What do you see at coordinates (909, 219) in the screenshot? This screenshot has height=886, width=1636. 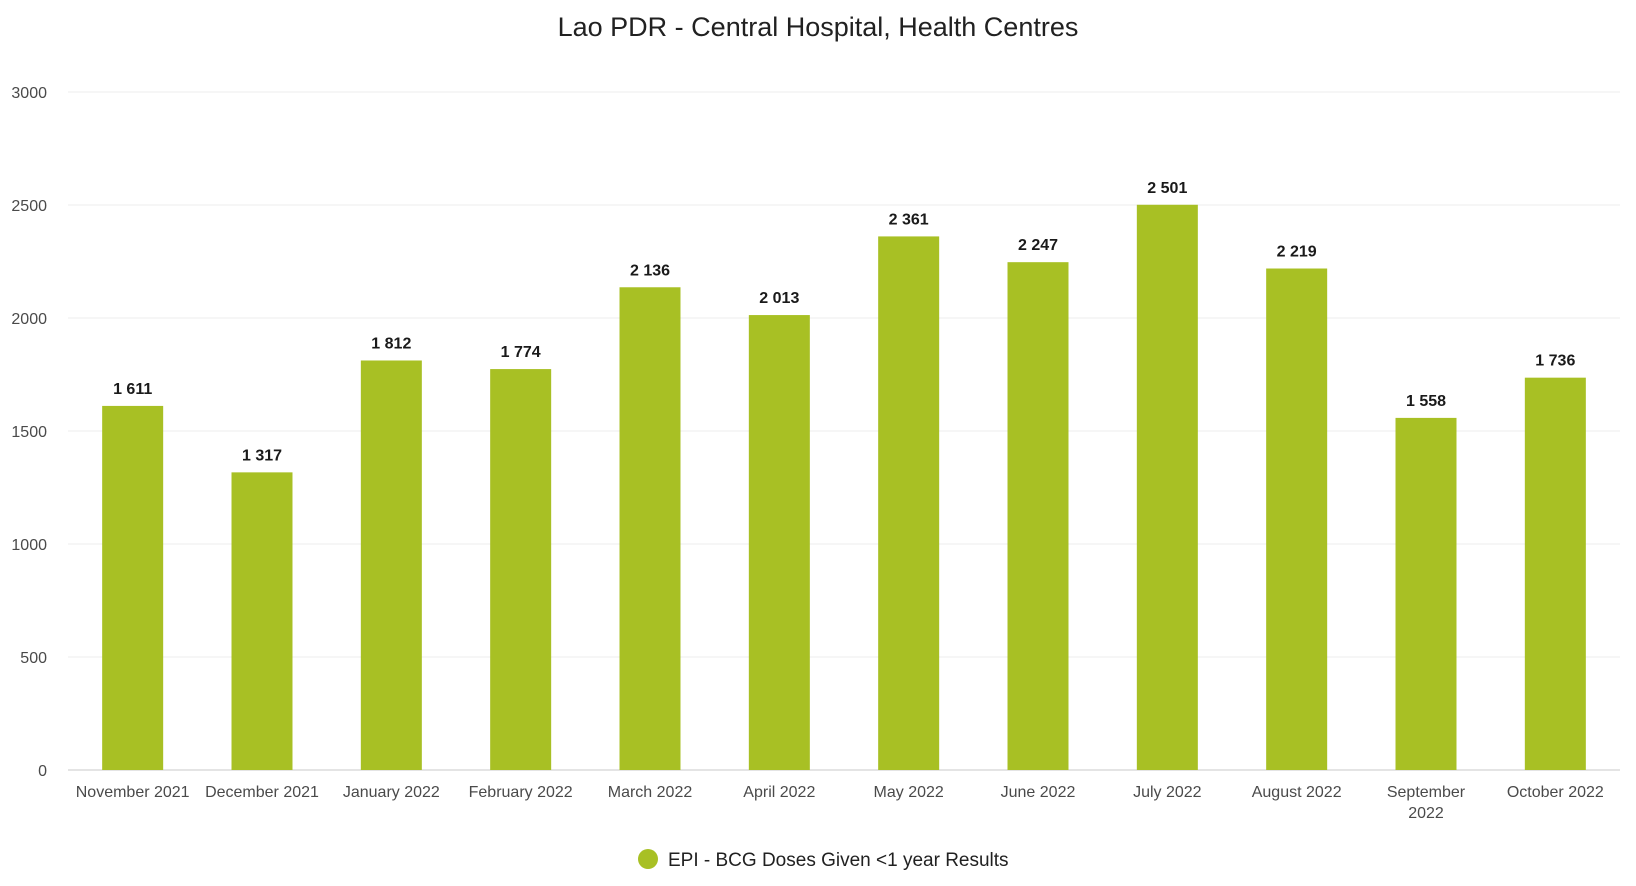 I see `data-label: 2 361` at bounding box center [909, 219].